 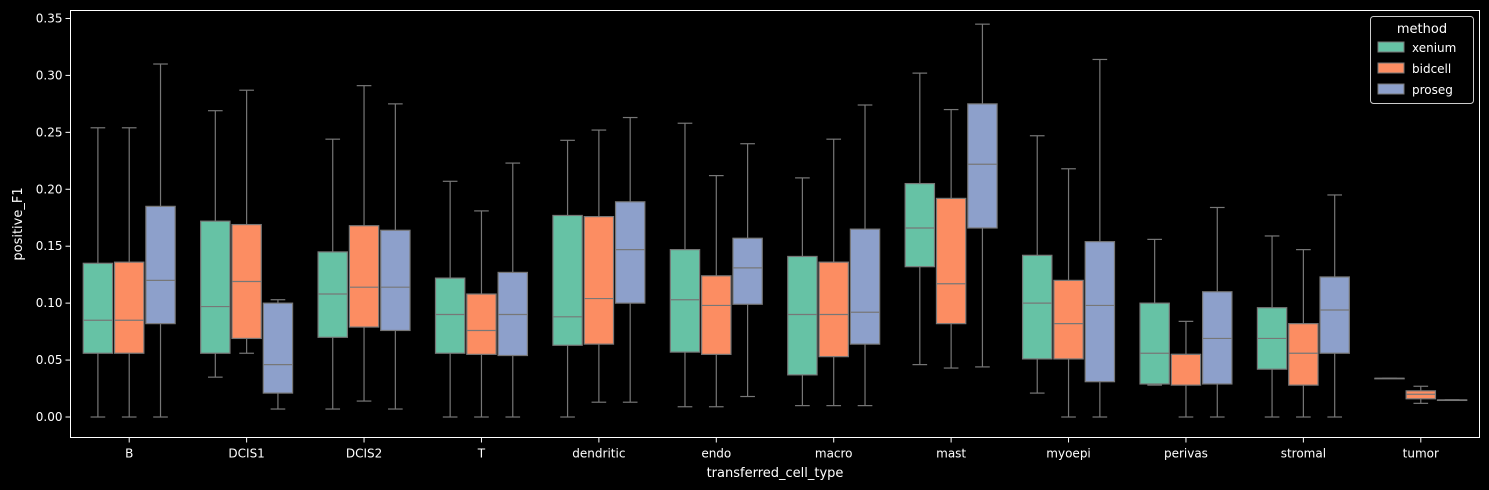 I want to click on box-xenium-tumor, so click(x=1389, y=378).